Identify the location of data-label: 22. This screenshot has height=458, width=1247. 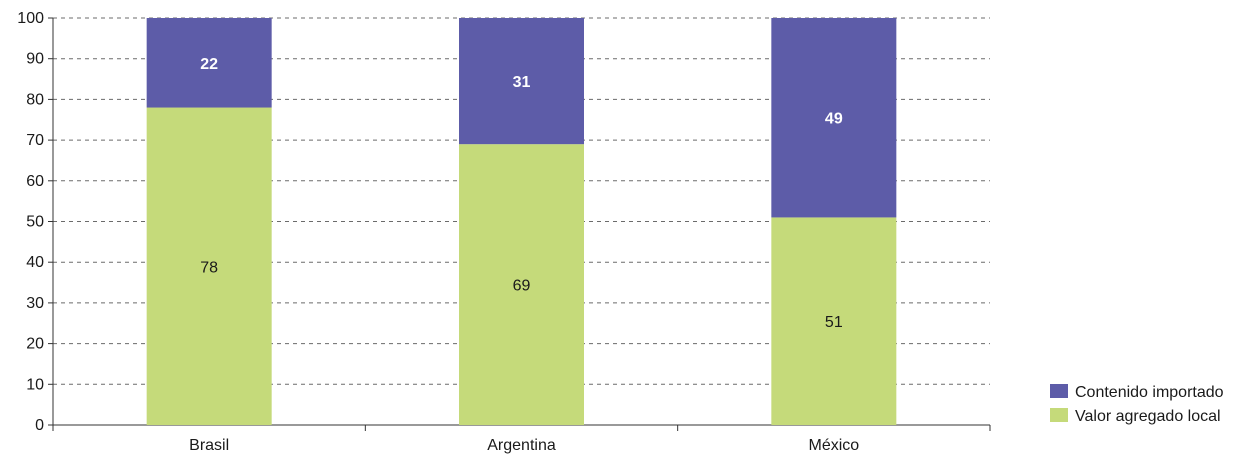
(209, 64).